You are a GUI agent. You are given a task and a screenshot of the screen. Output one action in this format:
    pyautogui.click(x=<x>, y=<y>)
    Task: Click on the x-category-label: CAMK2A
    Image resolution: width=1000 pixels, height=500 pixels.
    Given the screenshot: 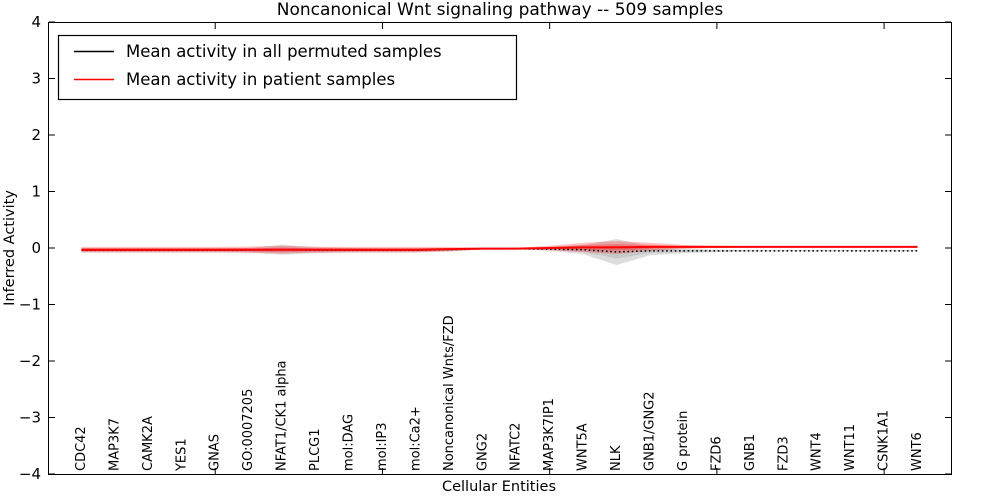 What is the action you would take?
    pyautogui.click(x=148, y=443)
    